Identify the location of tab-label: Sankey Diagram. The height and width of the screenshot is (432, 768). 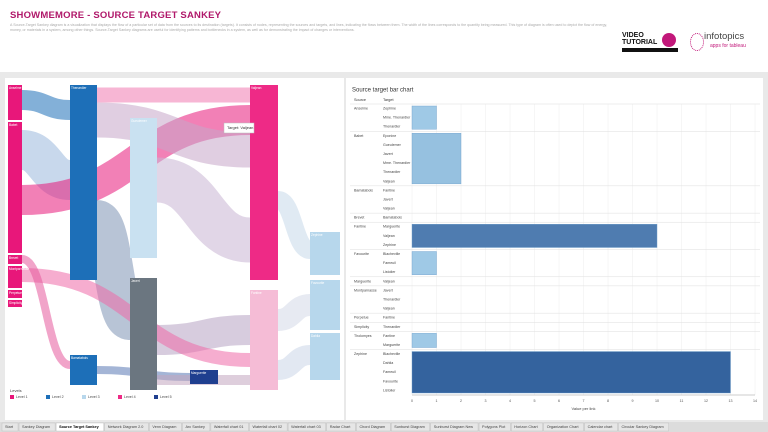
(36, 427).